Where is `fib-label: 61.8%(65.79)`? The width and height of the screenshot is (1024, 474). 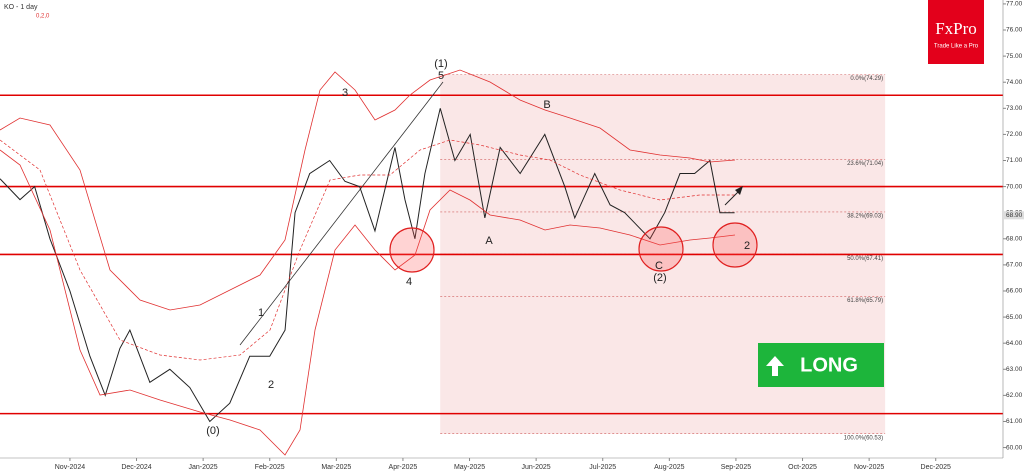 fib-label: 61.8%(65.79) is located at coordinates (865, 301).